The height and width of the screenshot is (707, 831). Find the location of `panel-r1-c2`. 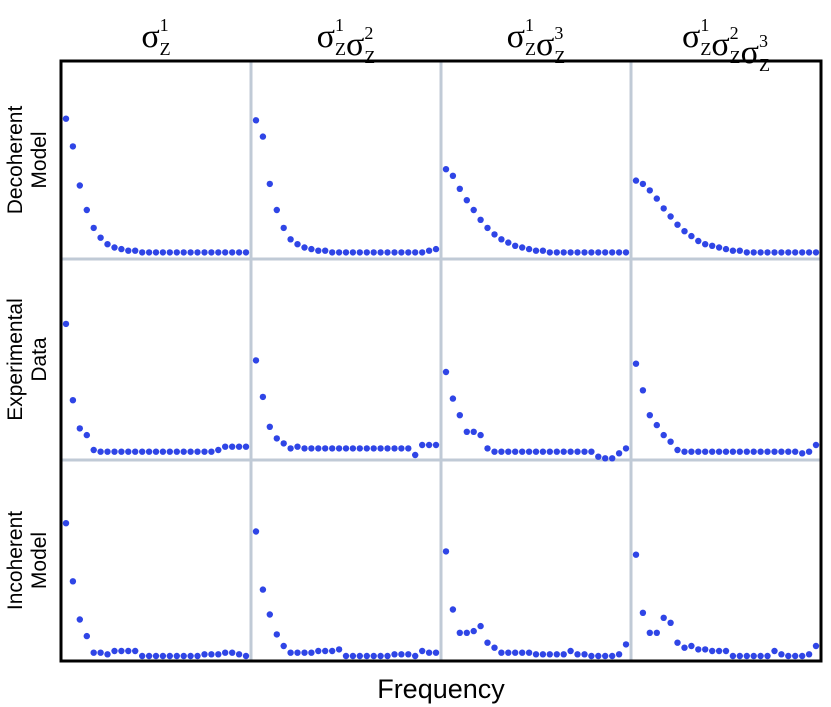

panel-r1-c2 is located at coordinates (346, 186).